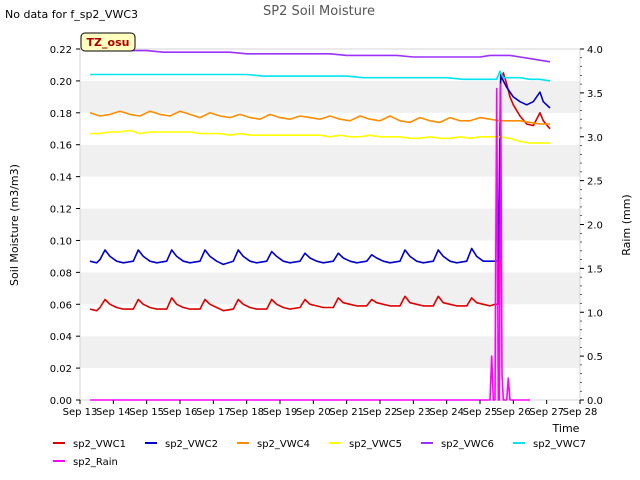  What do you see at coordinates (95, 462) in the screenshot?
I see `legend-label: sp2_Rain` at bounding box center [95, 462].